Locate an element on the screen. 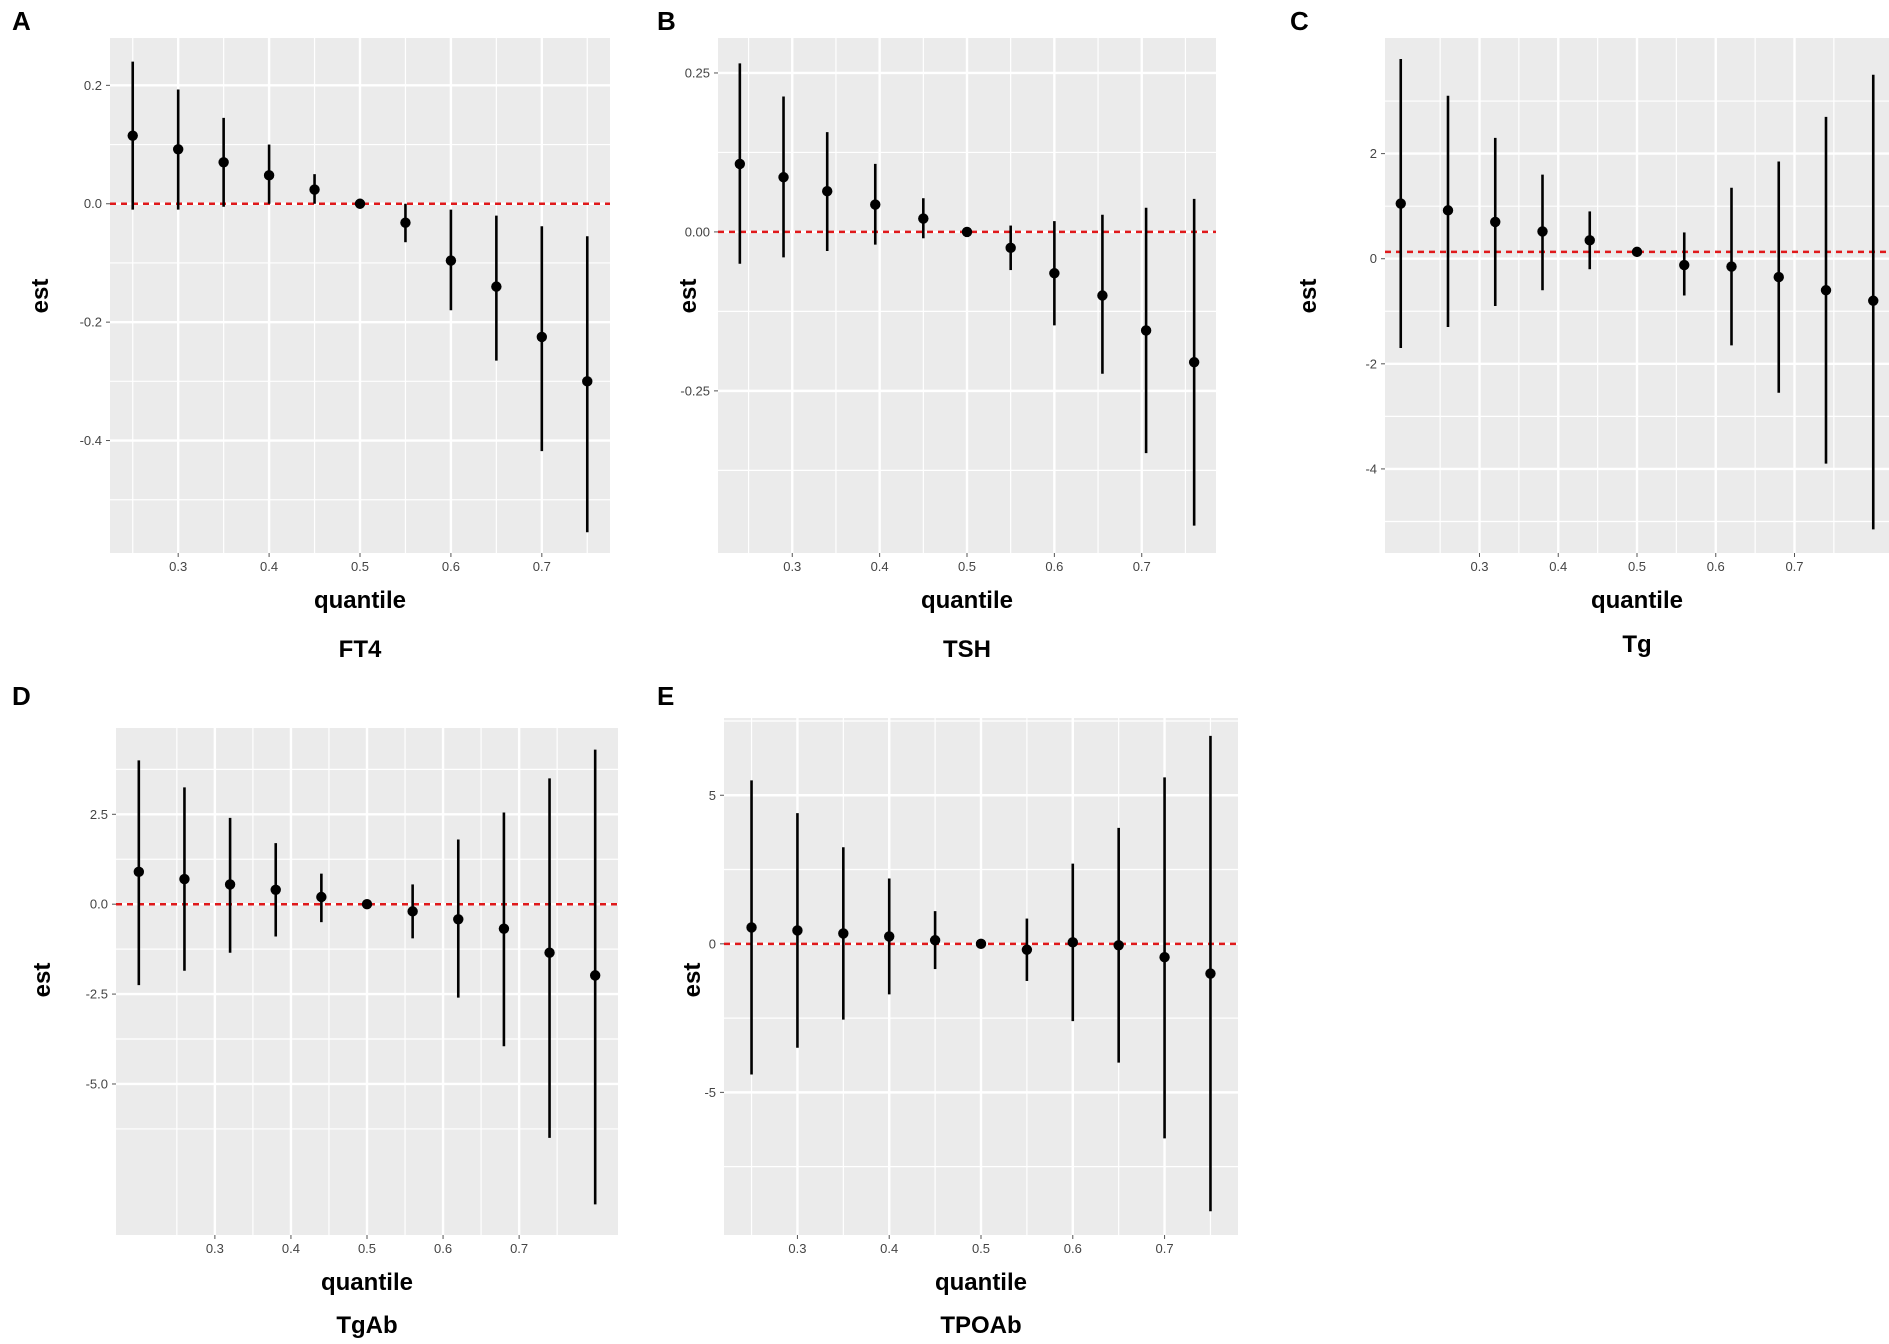  y-tick-label: -0.25 is located at coordinates (695, 390).